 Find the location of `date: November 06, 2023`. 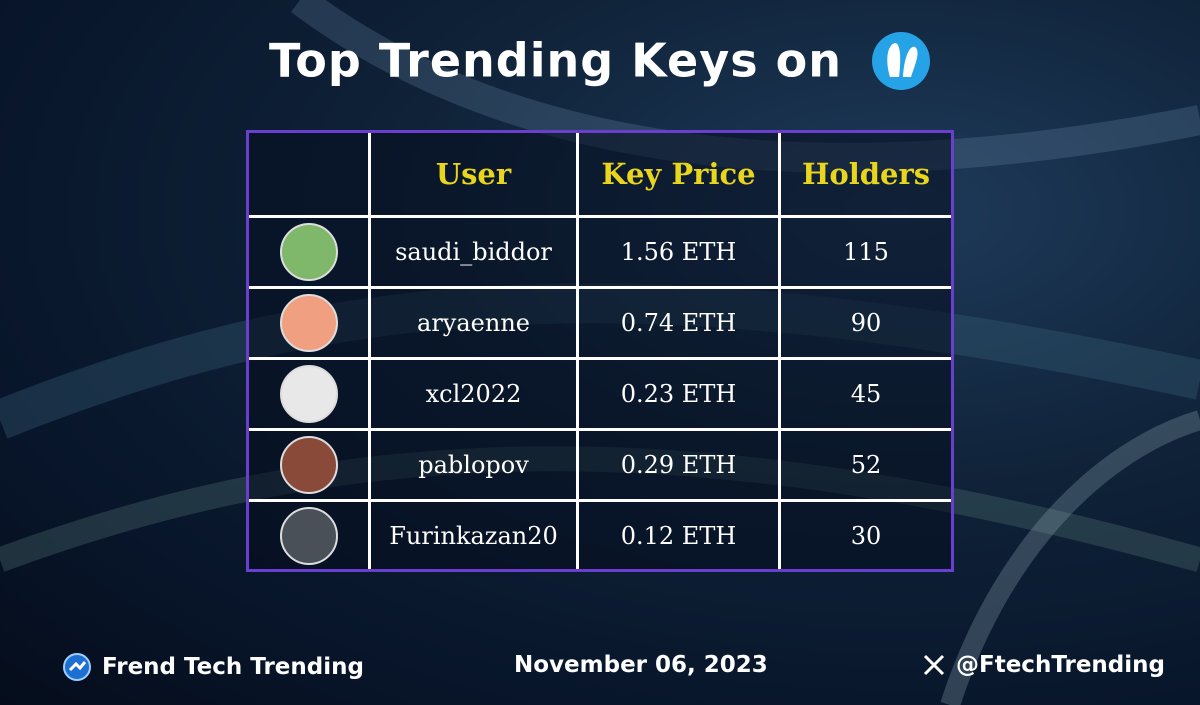

date: November 06, 2023 is located at coordinates (641, 665).